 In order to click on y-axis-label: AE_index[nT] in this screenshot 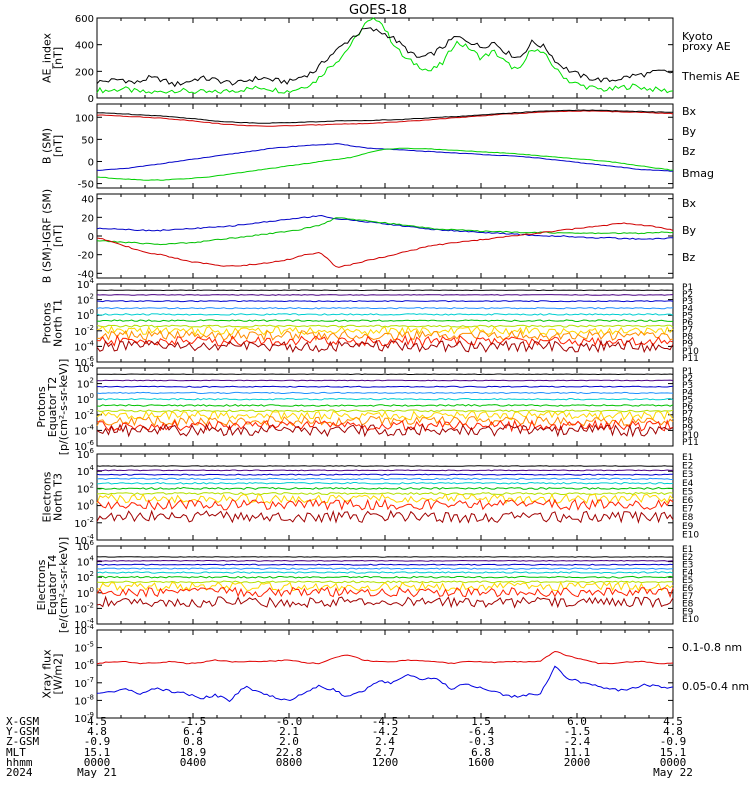, I will do `click(53, 57)`.